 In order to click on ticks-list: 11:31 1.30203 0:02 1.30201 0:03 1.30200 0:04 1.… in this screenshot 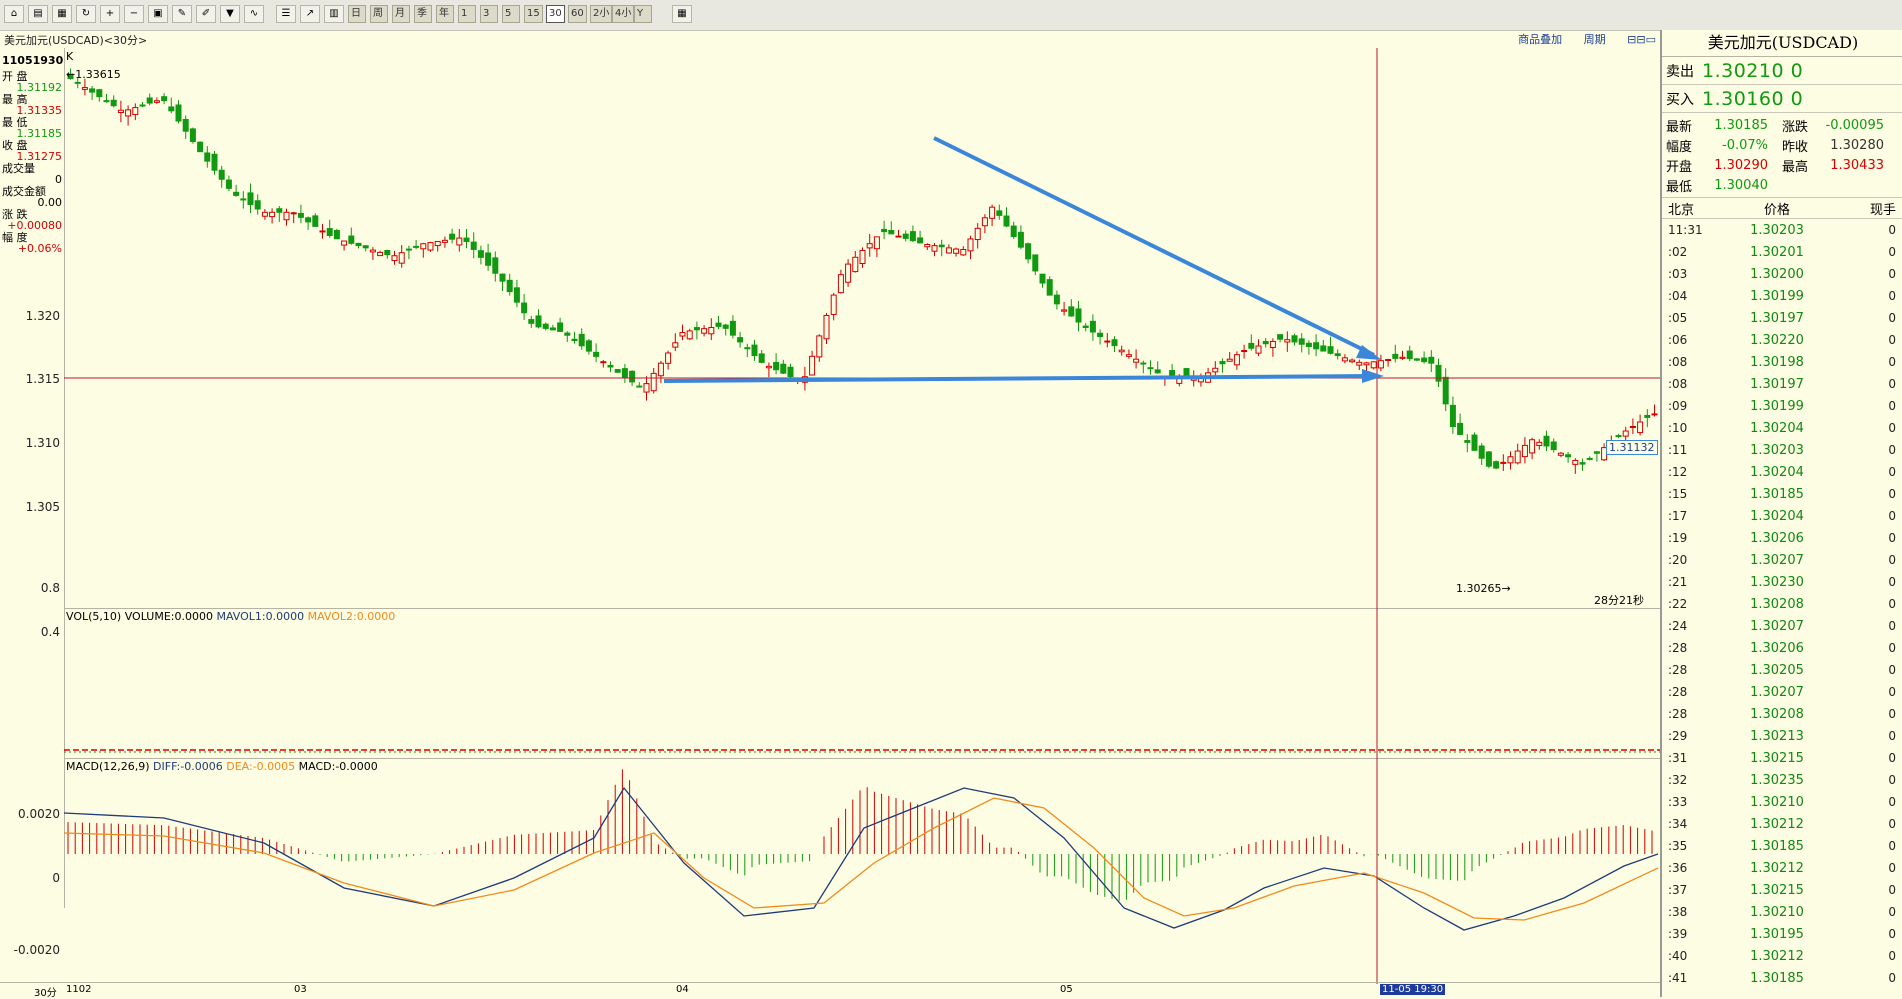, I will do `click(1782, 604)`.